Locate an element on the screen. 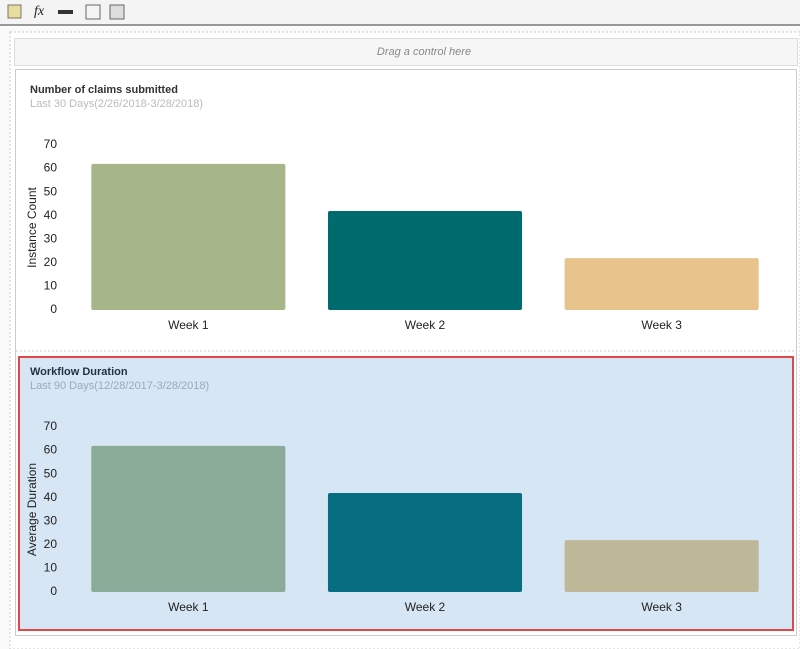 This screenshot has width=800, height=649. chart-title: Number of claims submitted is located at coordinates (104, 90).